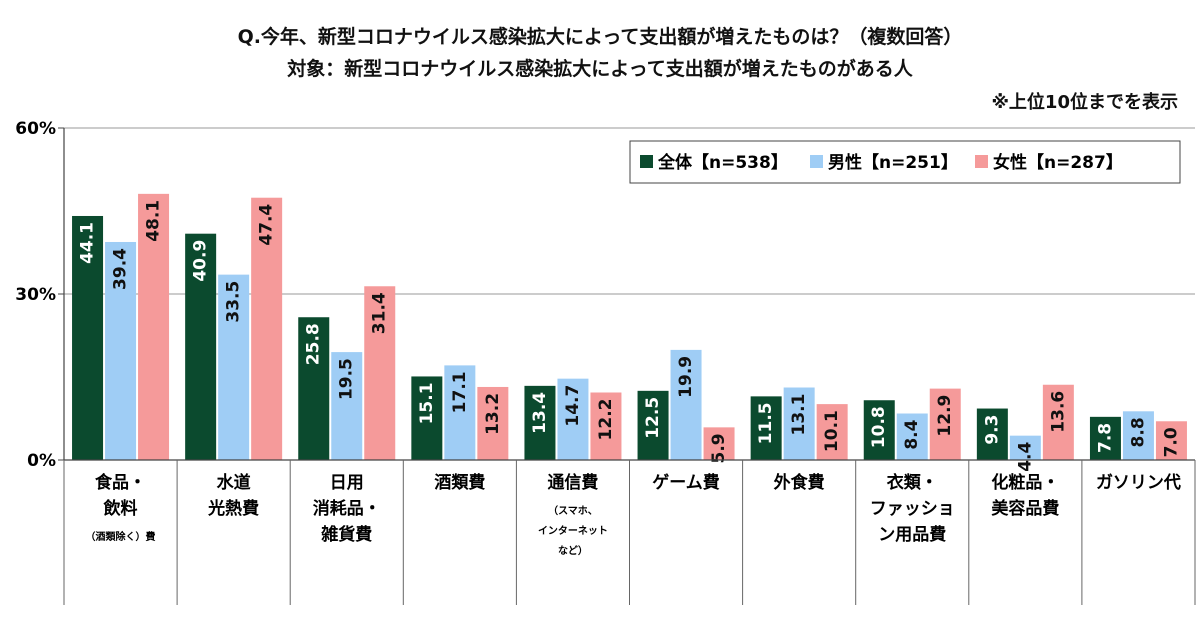 This screenshot has width=1200, height=630. I want to click on chart-subtitle: 対象：新型コロナウイルス感染拡大によって支出額が増えたものがある人, so click(600, 69).